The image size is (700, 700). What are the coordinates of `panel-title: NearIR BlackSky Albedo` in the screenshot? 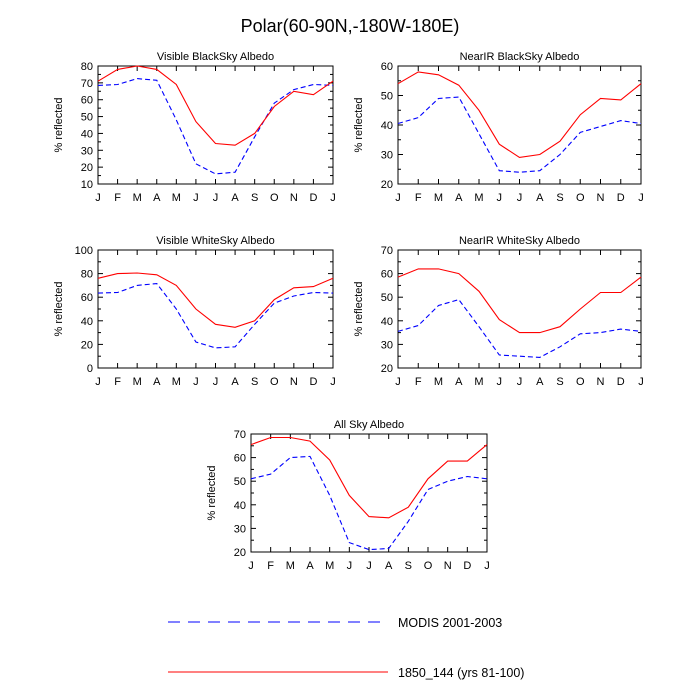 It's located at (520, 57).